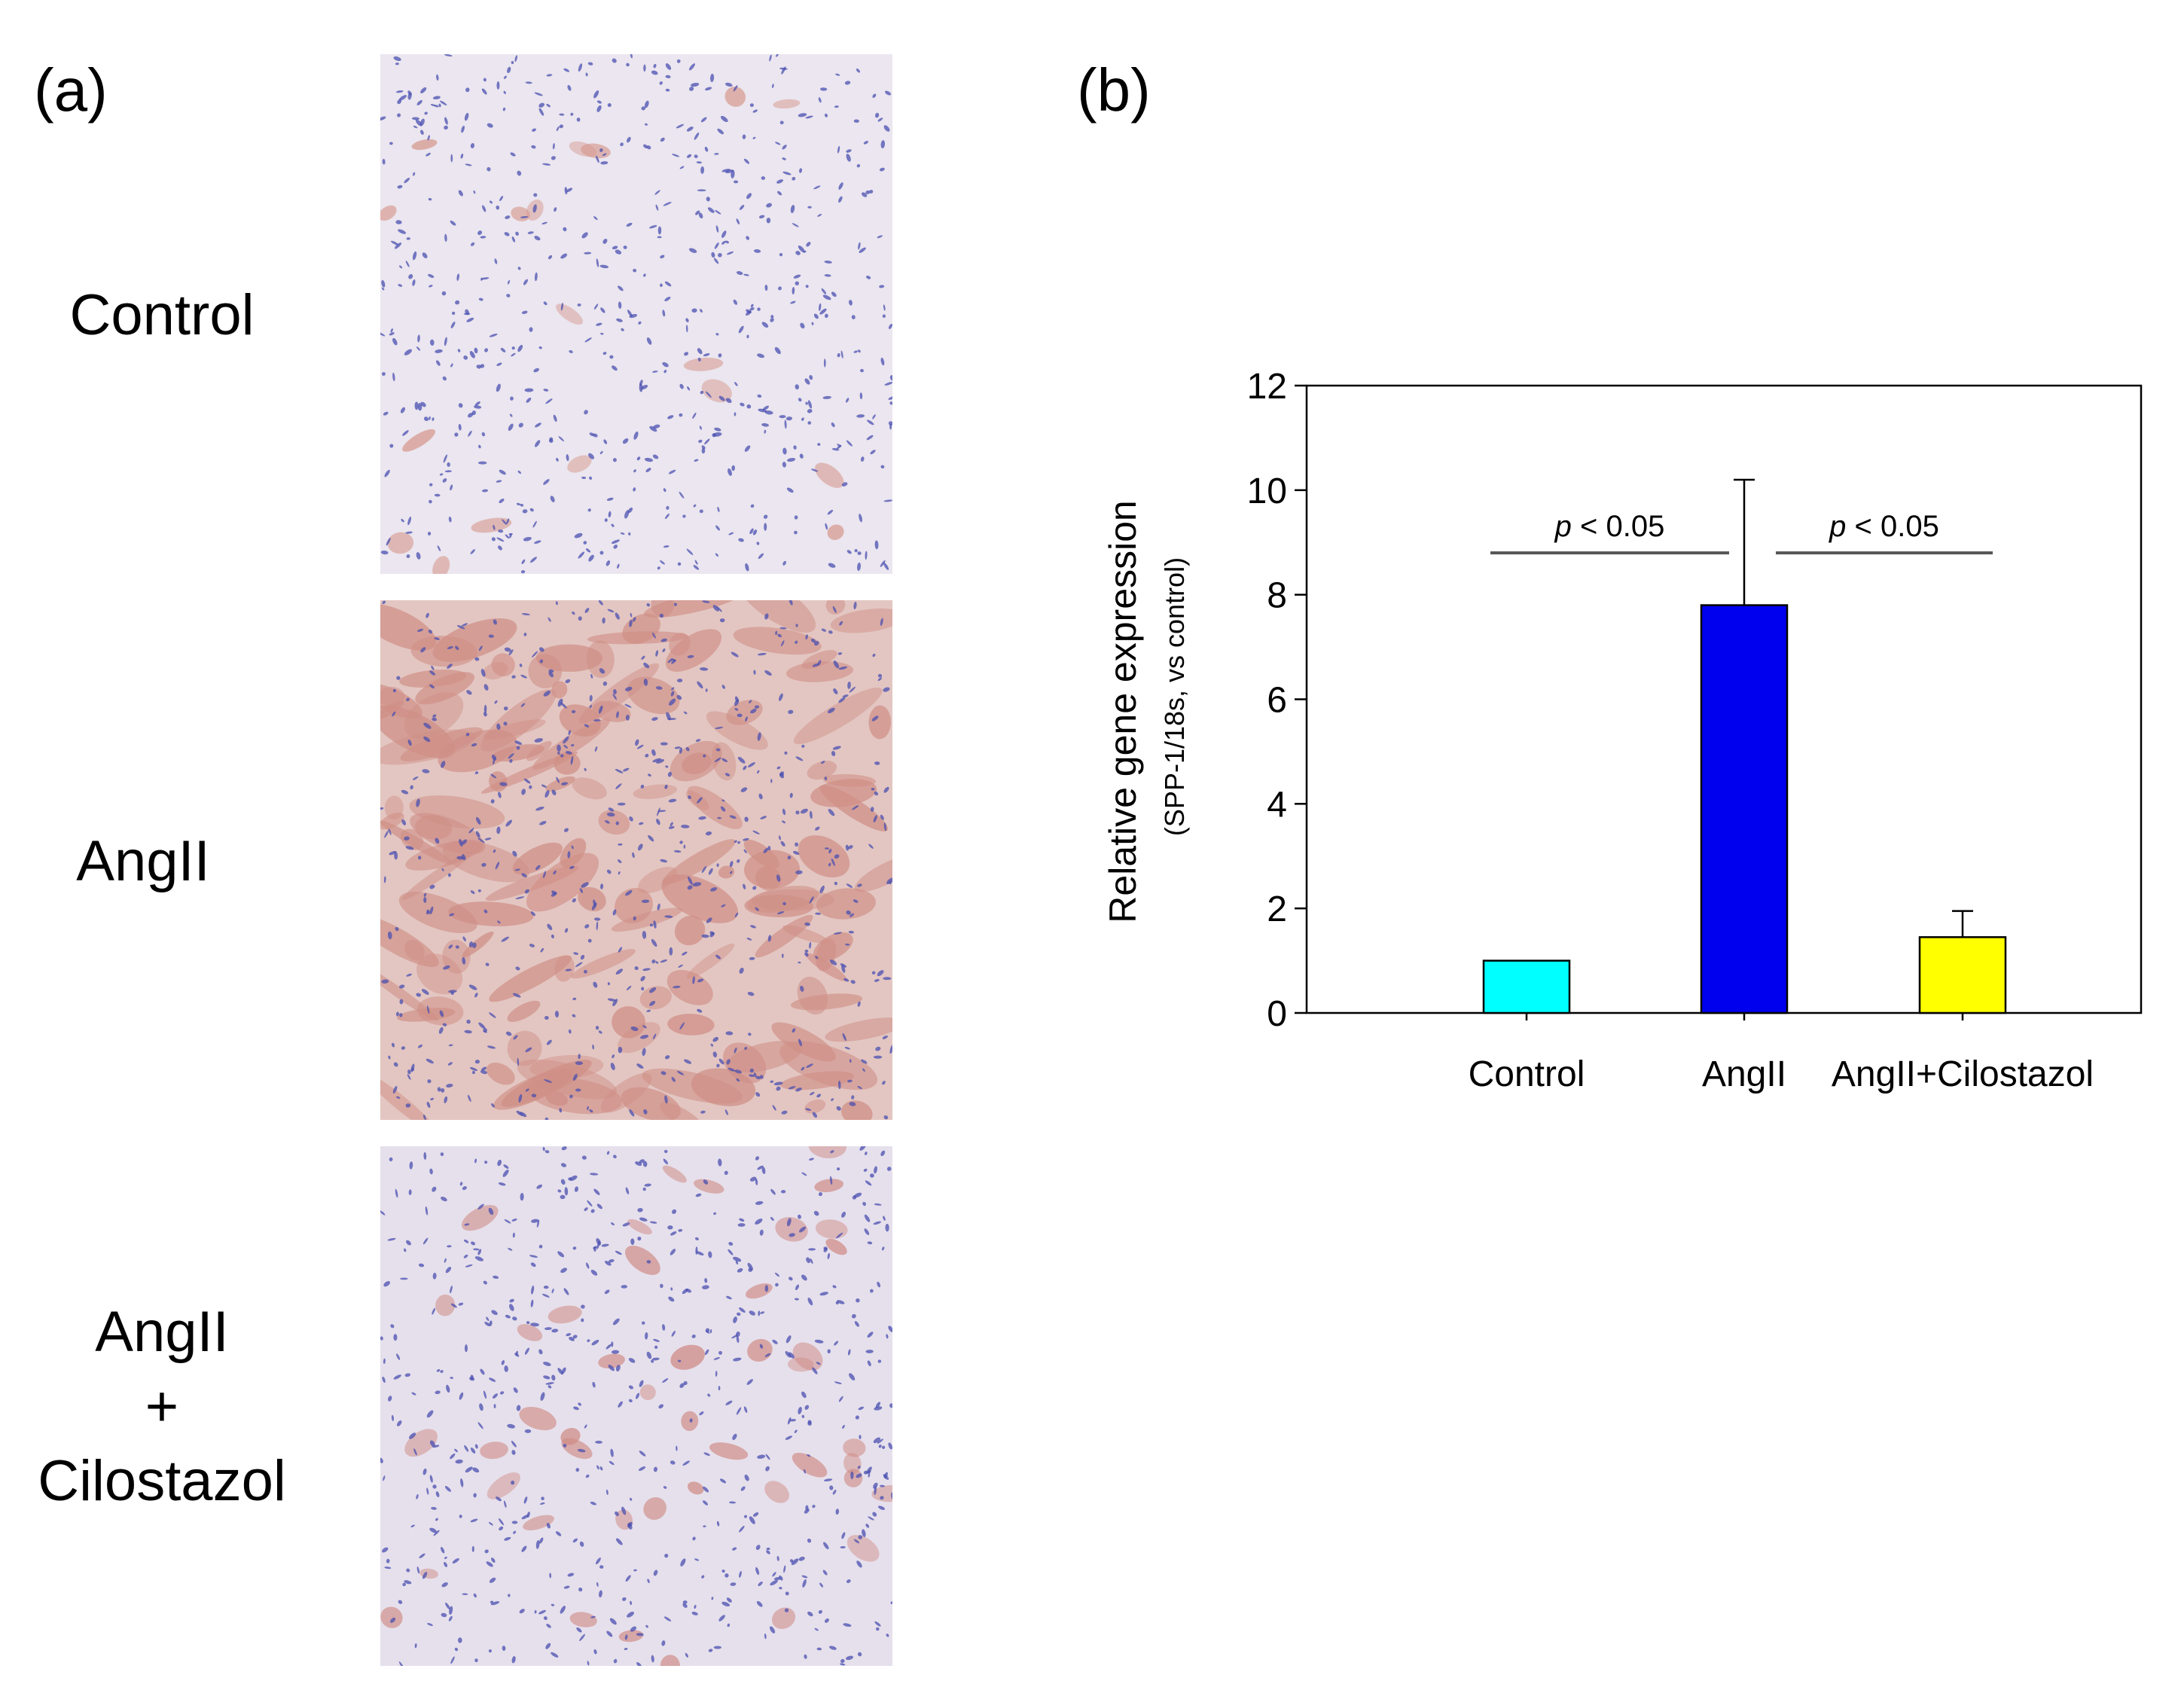 The image size is (2184, 1687). Describe the element at coordinates (1267, 491) in the screenshot. I see `y-tick-label: 10` at that location.